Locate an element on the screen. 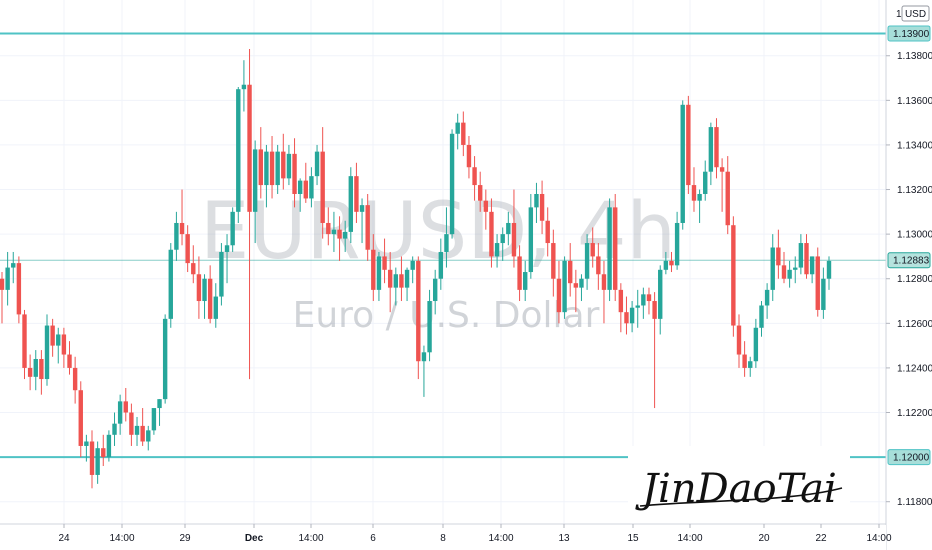 The width and height of the screenshot is (932, 550). currency-badge: 1 USD is located at coordinates (913, 13).